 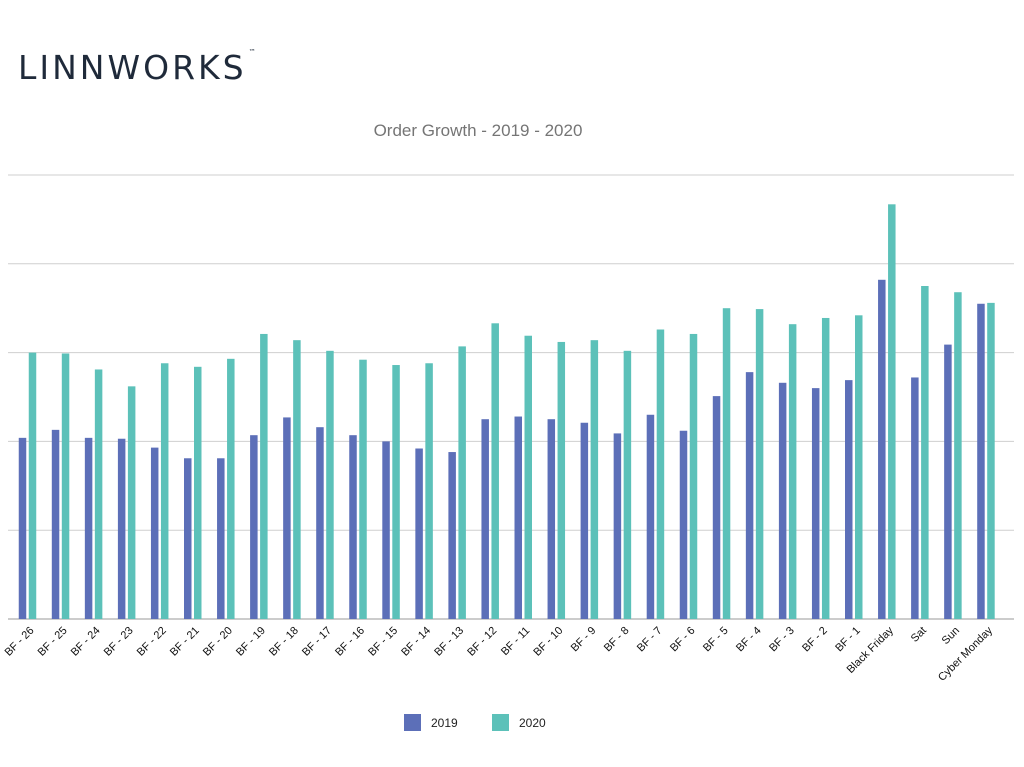 I want to click on x-tick-label: BF - 21, so click(x=185, y=642).